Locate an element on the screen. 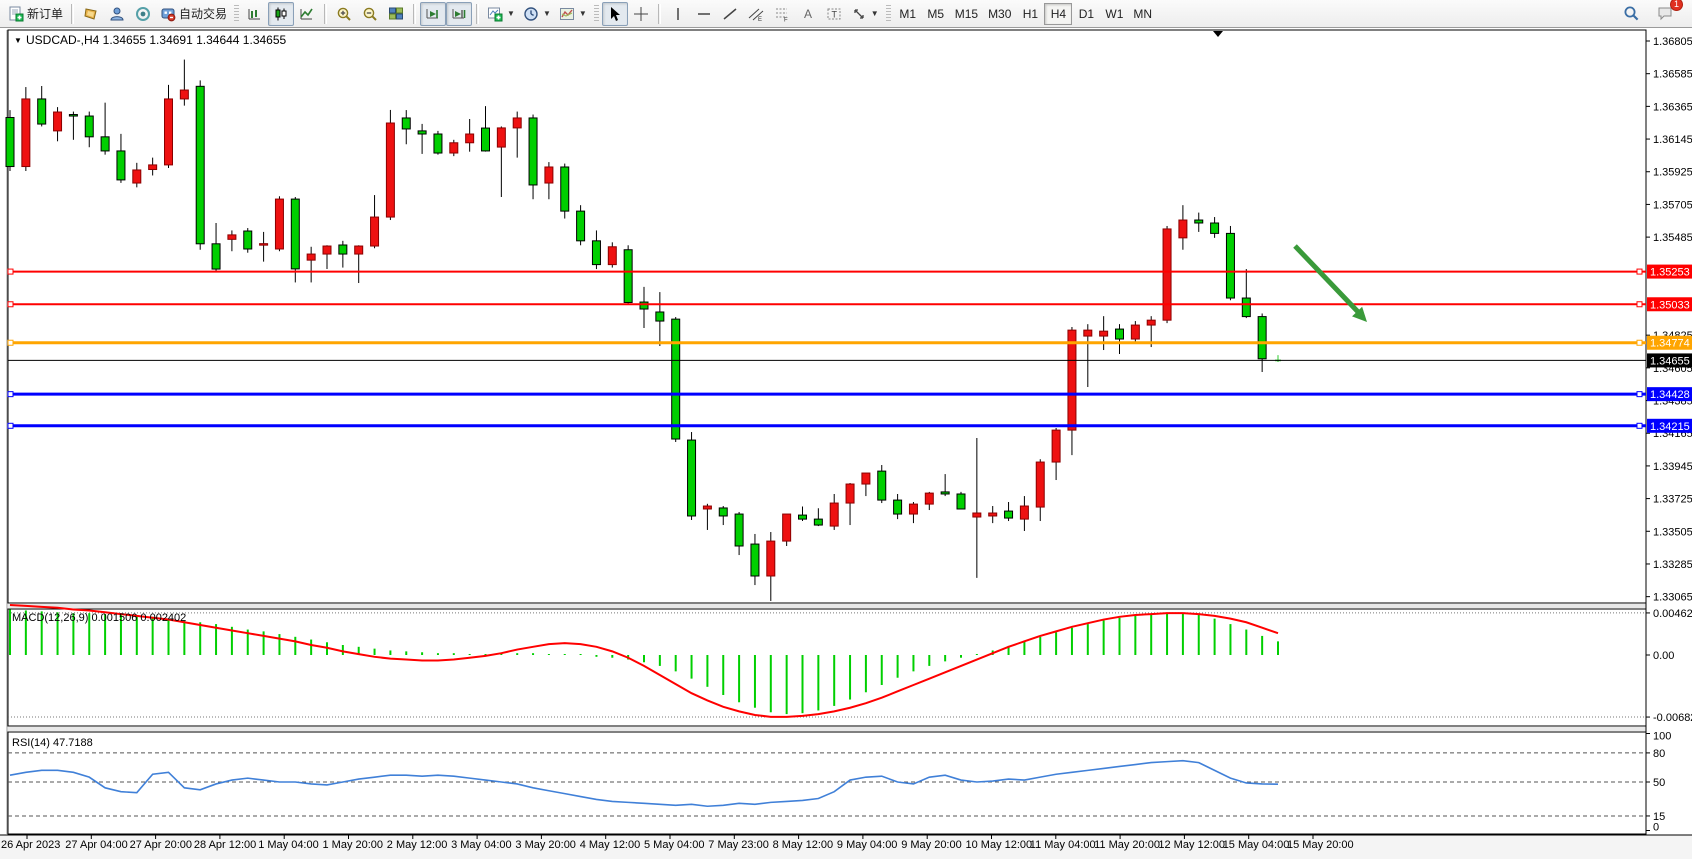 The image size is (1692, 864). zoom-in-button is located at coordinates (344, 14).